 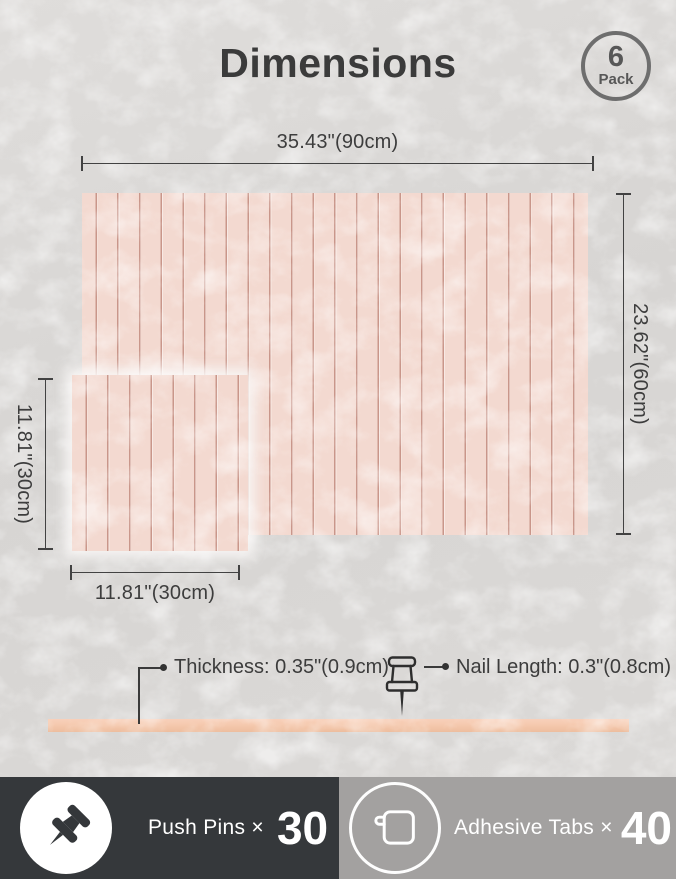 What do you see at coordinates (640, 364) in the screenshot?
I see `large-height-label: 23.62"(60cm)` at bounding box center [640, 364].